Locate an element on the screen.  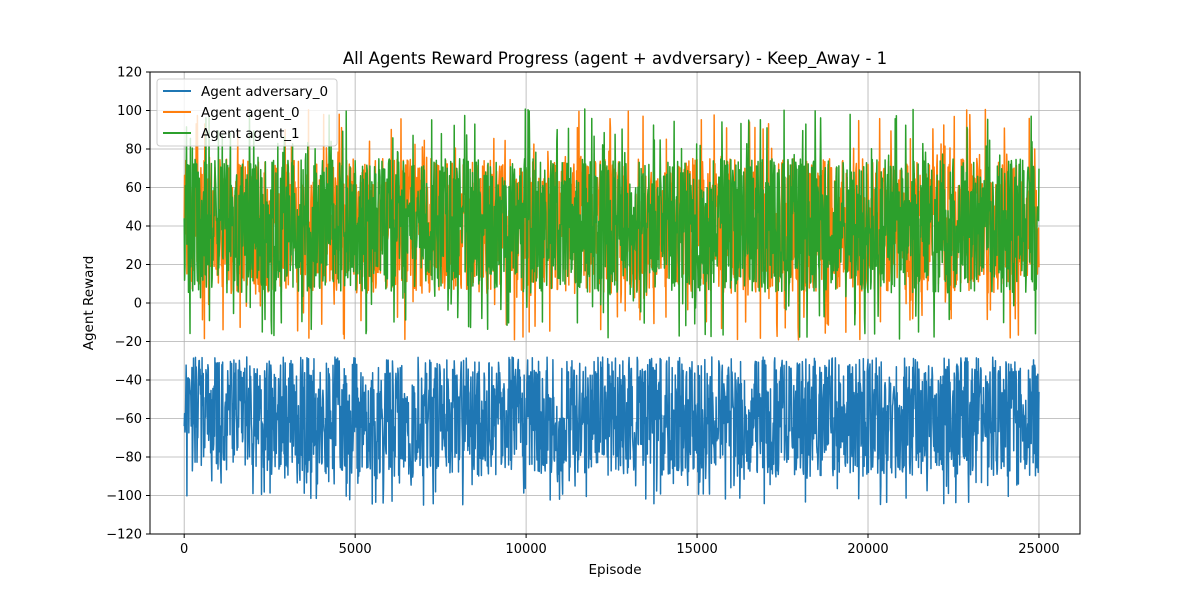
y-tick-label: 40 is located at coordinates (133, 227).